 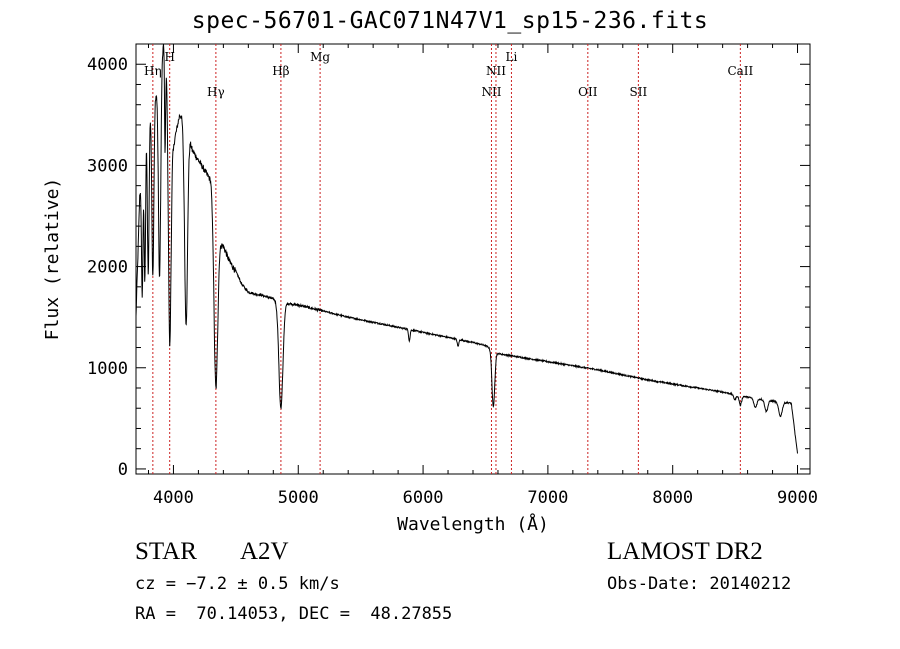 I want to click on x-tick-label: 8000, so click(x=672, y=498).